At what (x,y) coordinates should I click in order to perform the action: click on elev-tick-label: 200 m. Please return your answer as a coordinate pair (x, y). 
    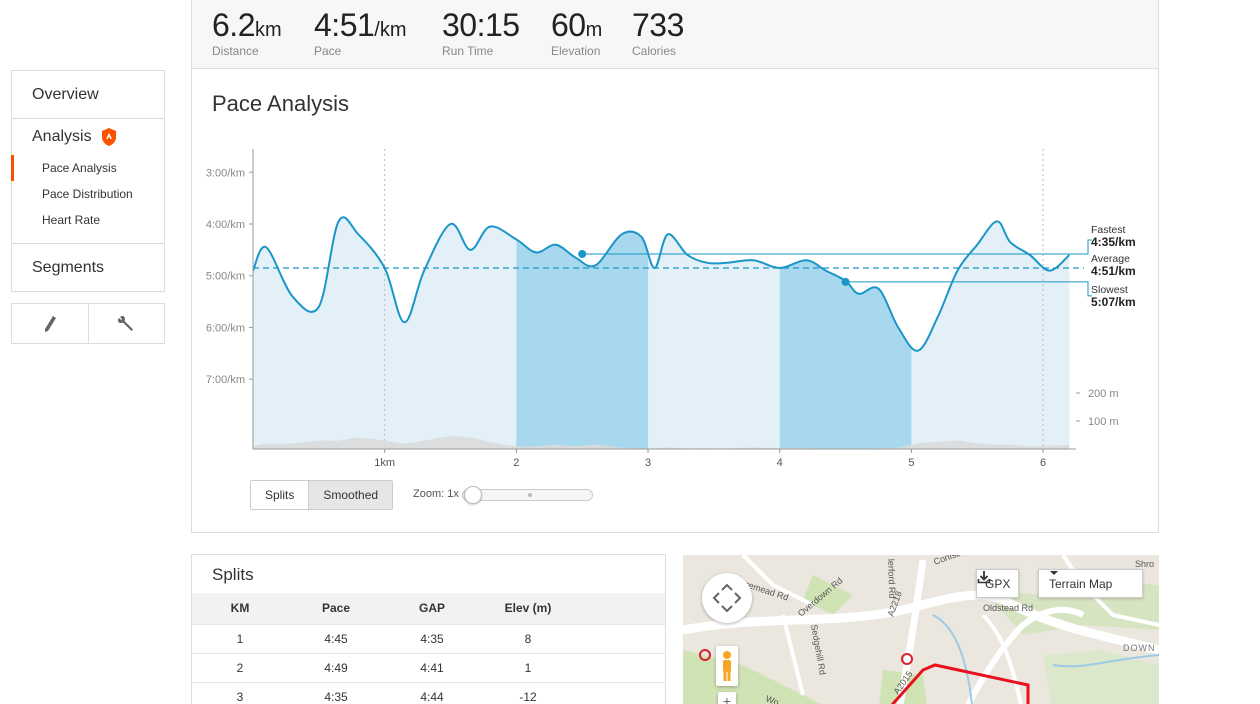
    Looking at the image, I should click on (1103, 394).